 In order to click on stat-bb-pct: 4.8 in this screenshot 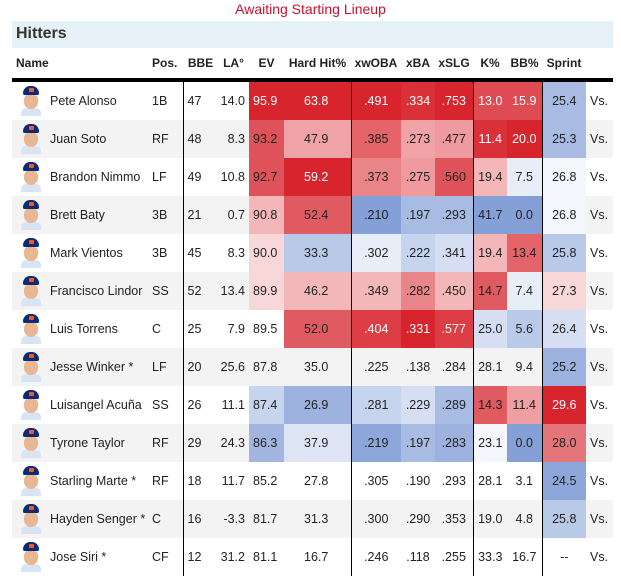, I will do `click(524, 519)`.